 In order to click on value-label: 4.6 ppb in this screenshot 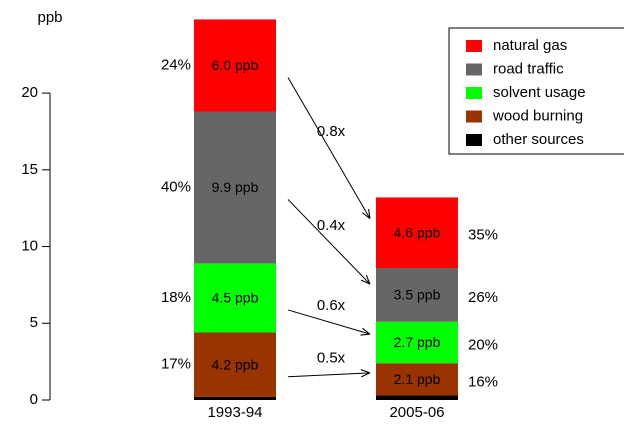, I will do `click(417, 232)`.